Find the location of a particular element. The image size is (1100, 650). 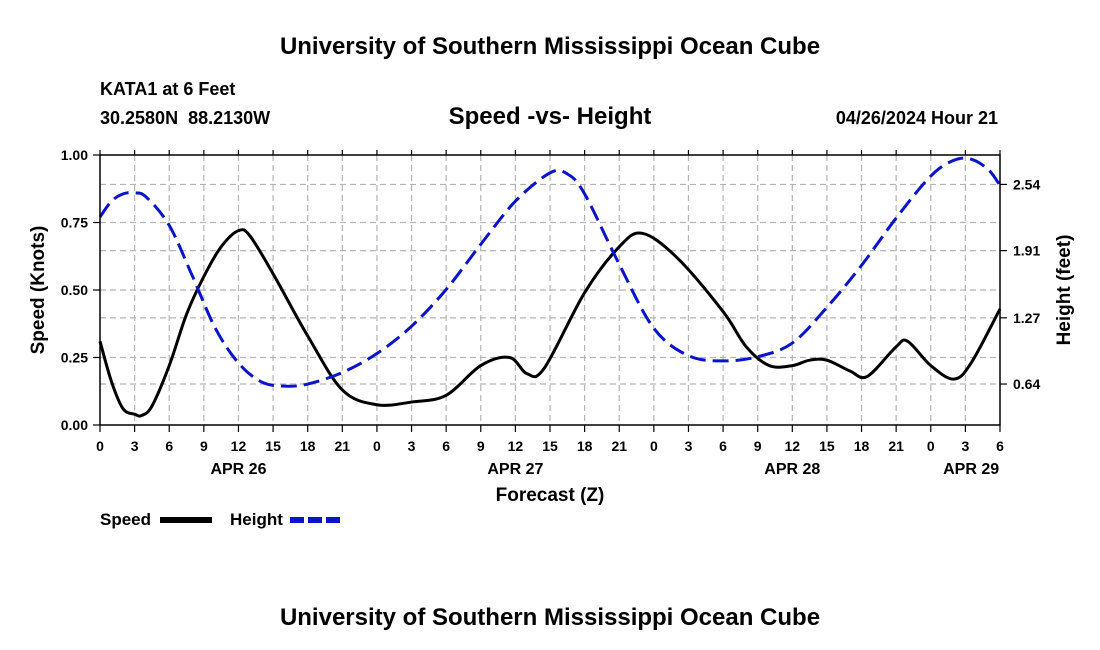

legend-label-speed: Speed is located at coordinates (125, 519).